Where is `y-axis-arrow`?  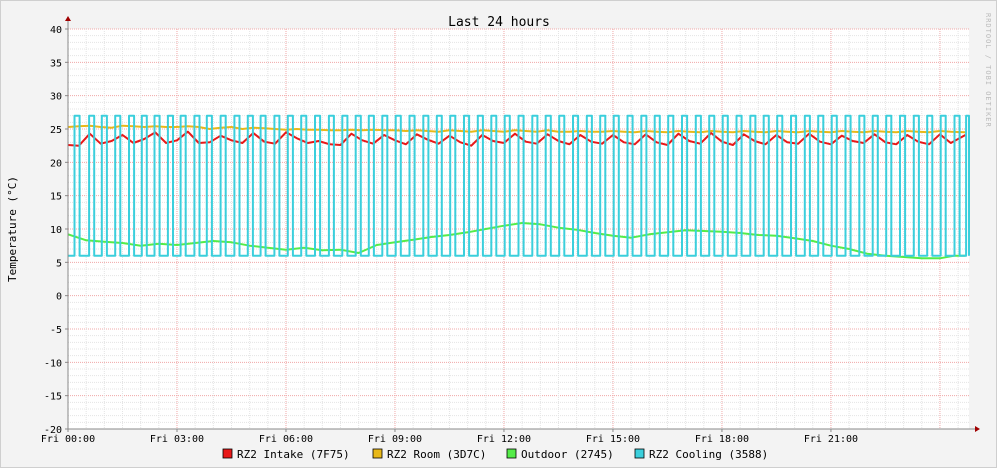
y-axis-arrow is located at coordinates (68, 18).